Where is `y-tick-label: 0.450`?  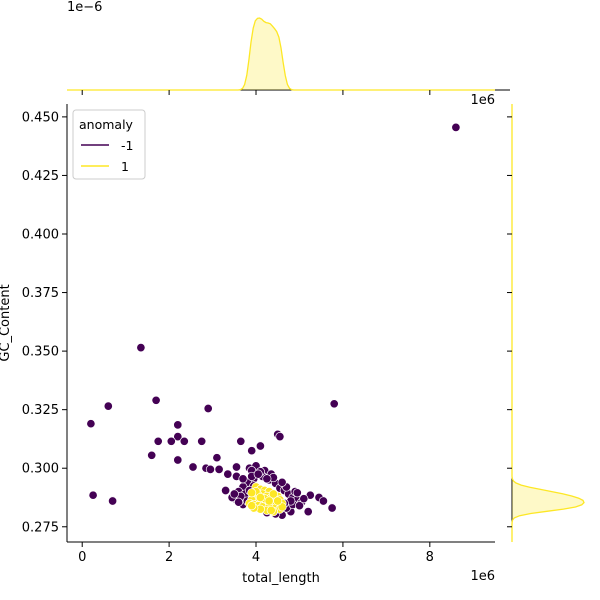 y-tick-label: 0.450 is located at coordinates (40, 117).